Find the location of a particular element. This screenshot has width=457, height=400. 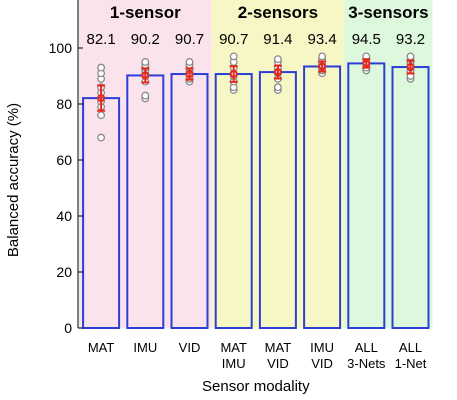

x-tick-label-7: ALL is located at coordinates (410, 347).